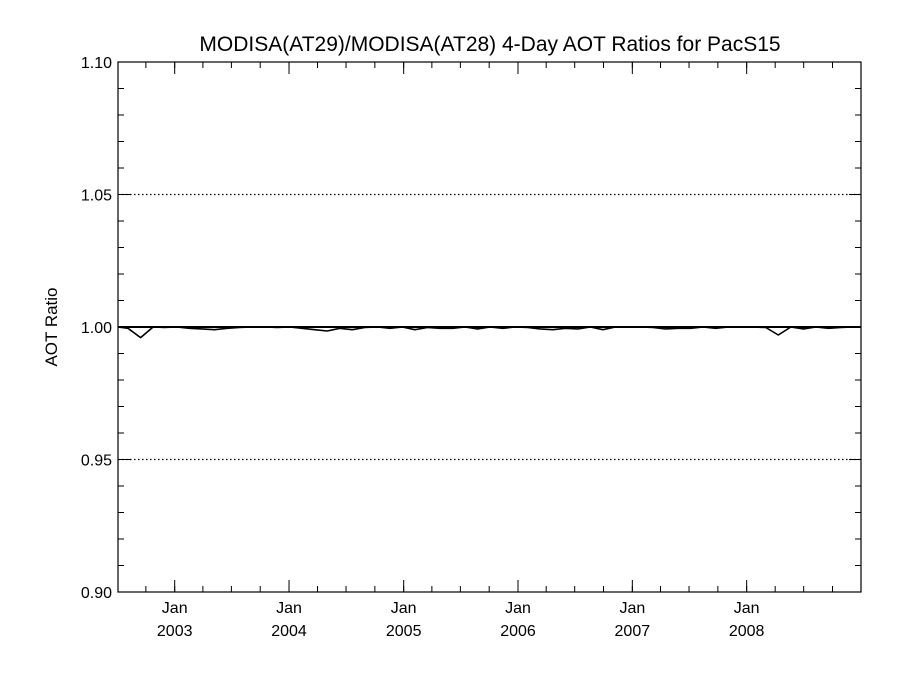 The image size is (900, 680). What do you see at coordinates (747, 631) in the screenshot?
I see `x-tick-label-year: 2008` at bounding box center [747, 631].